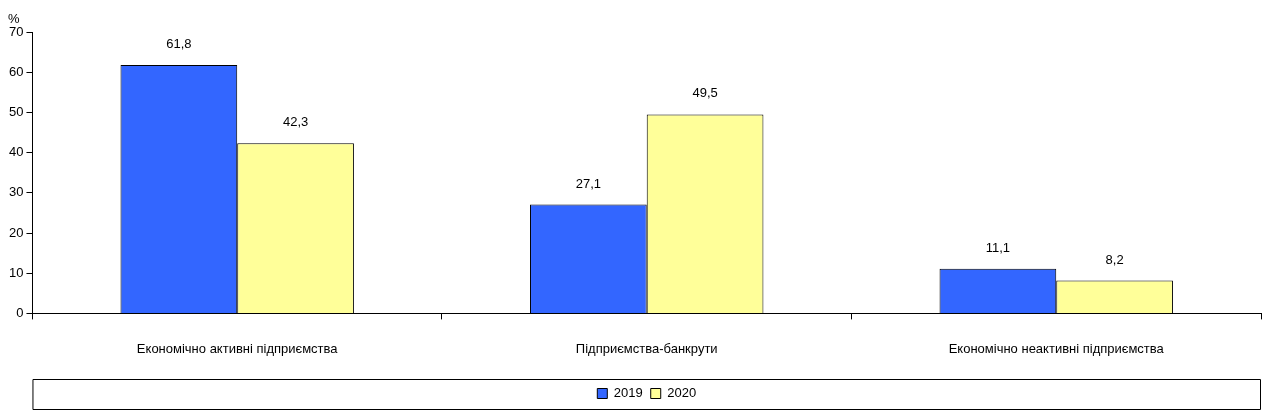  I want to click on data-label: 27,1, so click(588, 183).